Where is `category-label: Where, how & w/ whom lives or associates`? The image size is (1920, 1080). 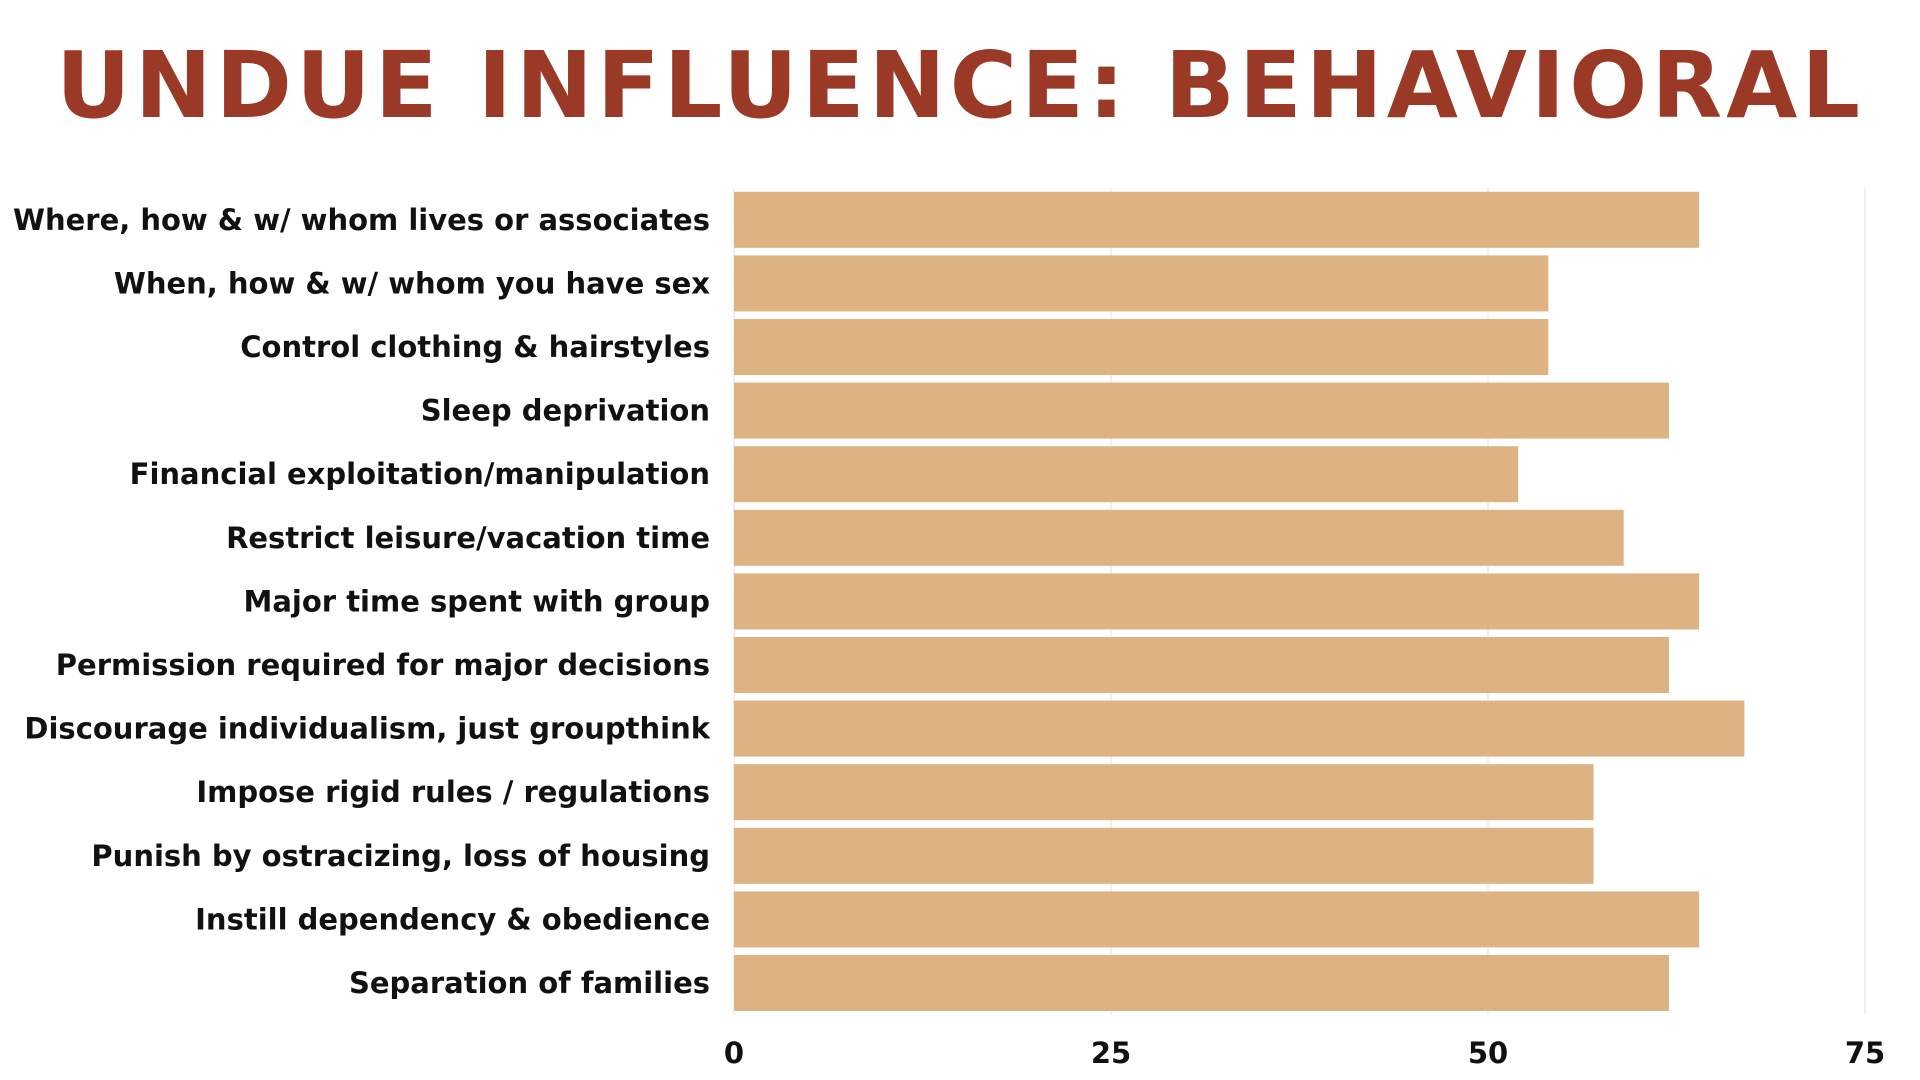
category-label: Where, how & w/ whom lives or associates is located at coordinates (361, 220).